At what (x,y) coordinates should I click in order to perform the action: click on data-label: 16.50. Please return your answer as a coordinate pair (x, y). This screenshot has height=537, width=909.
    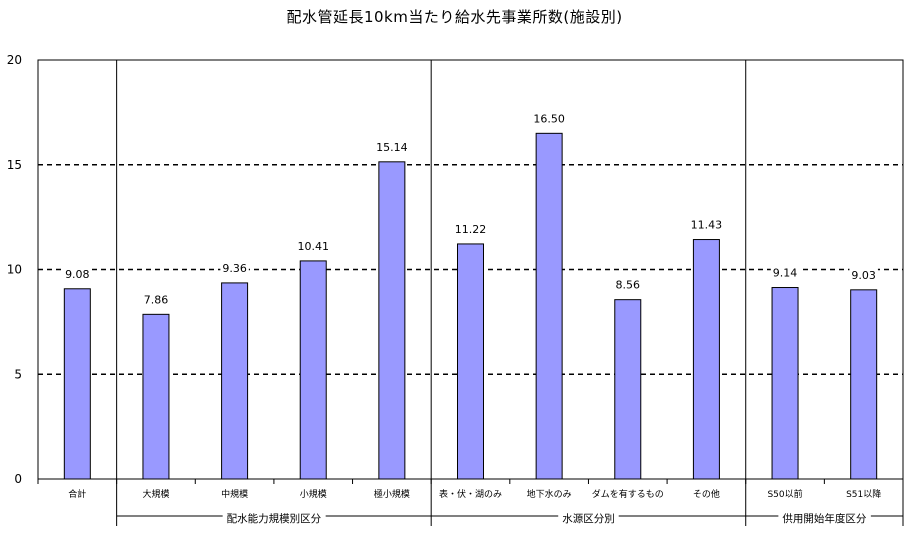
    Looking at the image, I should click on (549, 118).